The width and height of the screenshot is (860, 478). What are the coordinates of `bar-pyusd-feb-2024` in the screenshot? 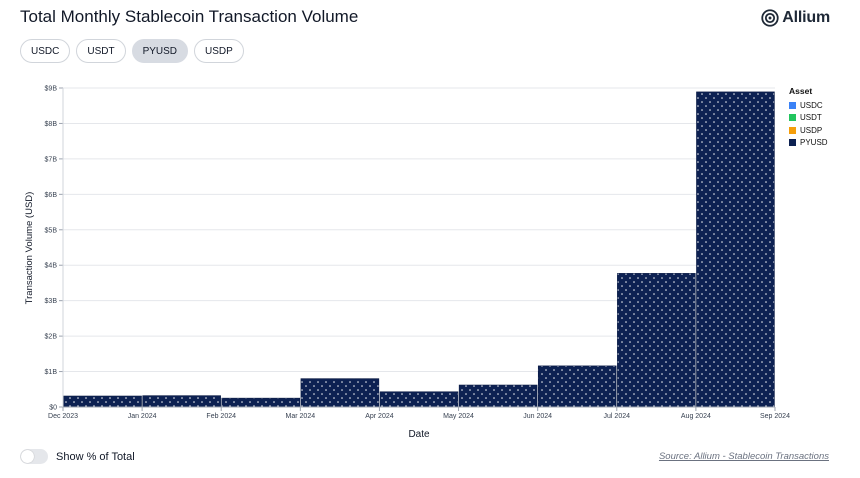 It's located at (261, 402).